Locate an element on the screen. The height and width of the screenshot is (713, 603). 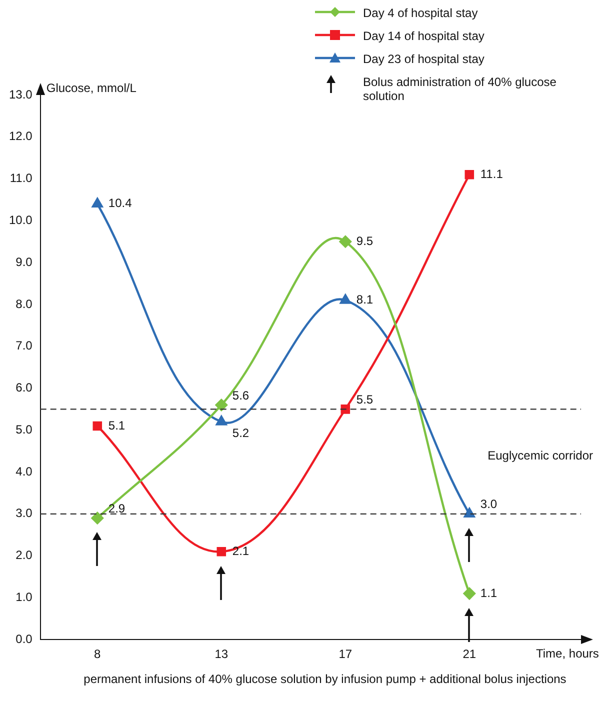
x-tick-label: 17 is located at coordinates (345, 654).